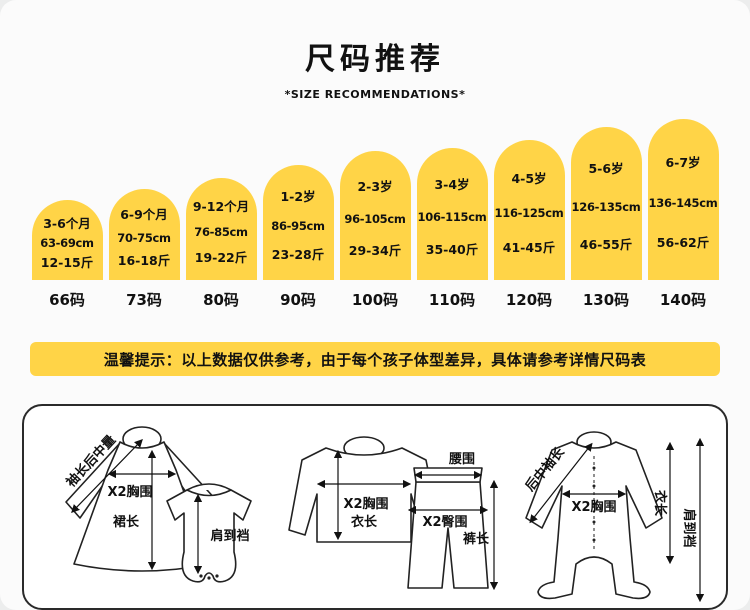 This screenshot has height=610, width=750. What do you see at coordinates (298, 254) in the screenshot?
I see `weight-range: 23-28斤` at bounding box center [298, 254].